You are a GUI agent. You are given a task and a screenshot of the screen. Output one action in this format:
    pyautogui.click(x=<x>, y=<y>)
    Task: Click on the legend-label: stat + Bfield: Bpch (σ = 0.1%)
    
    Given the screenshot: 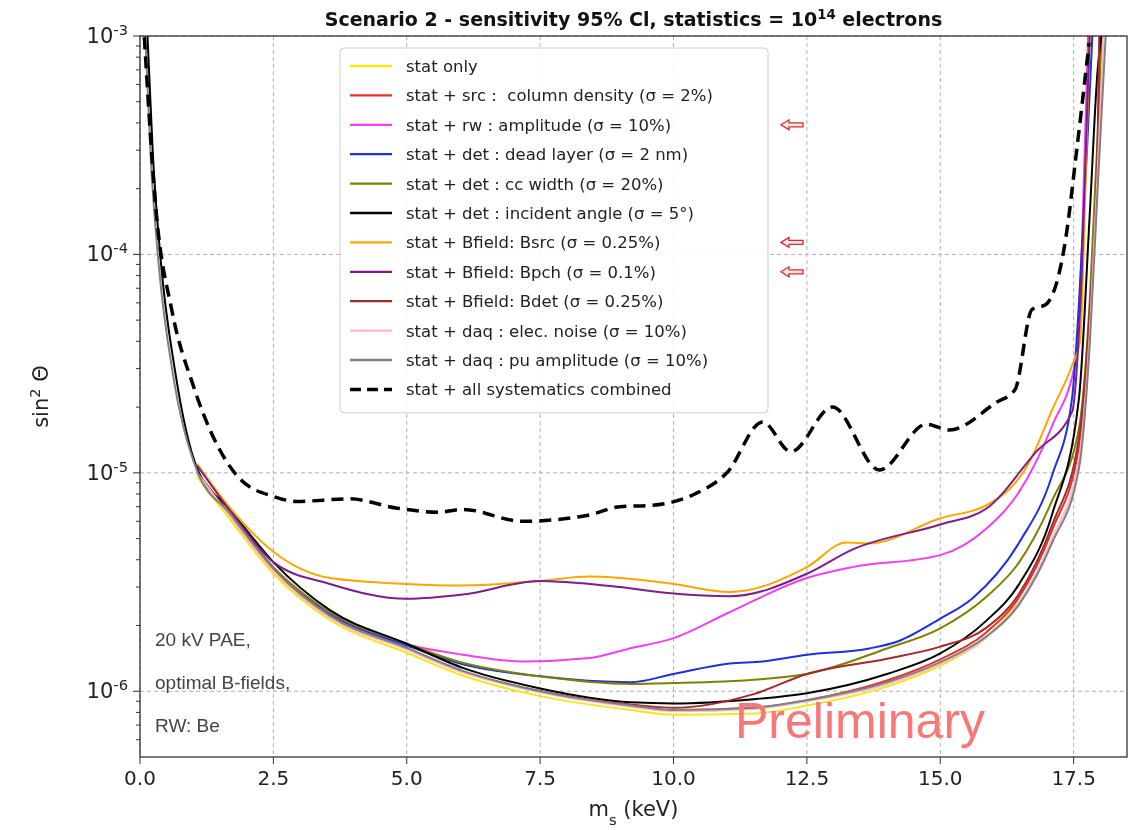 What is the action you would take?
    pyautogui.click(x=531, y=272)
    